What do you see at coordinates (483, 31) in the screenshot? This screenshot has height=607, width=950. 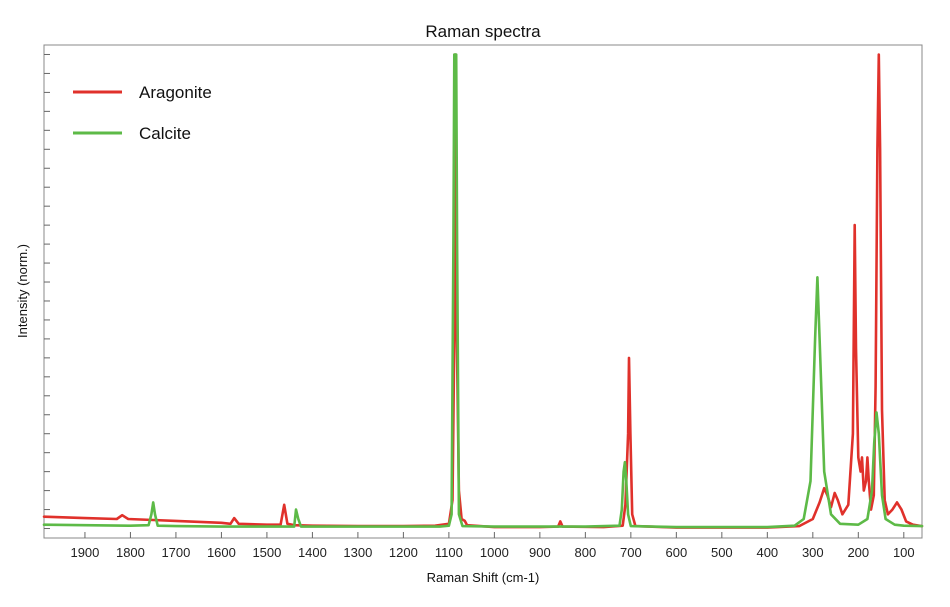 I see `chart-title: Raman spectra` at bounding box center [483, 31].